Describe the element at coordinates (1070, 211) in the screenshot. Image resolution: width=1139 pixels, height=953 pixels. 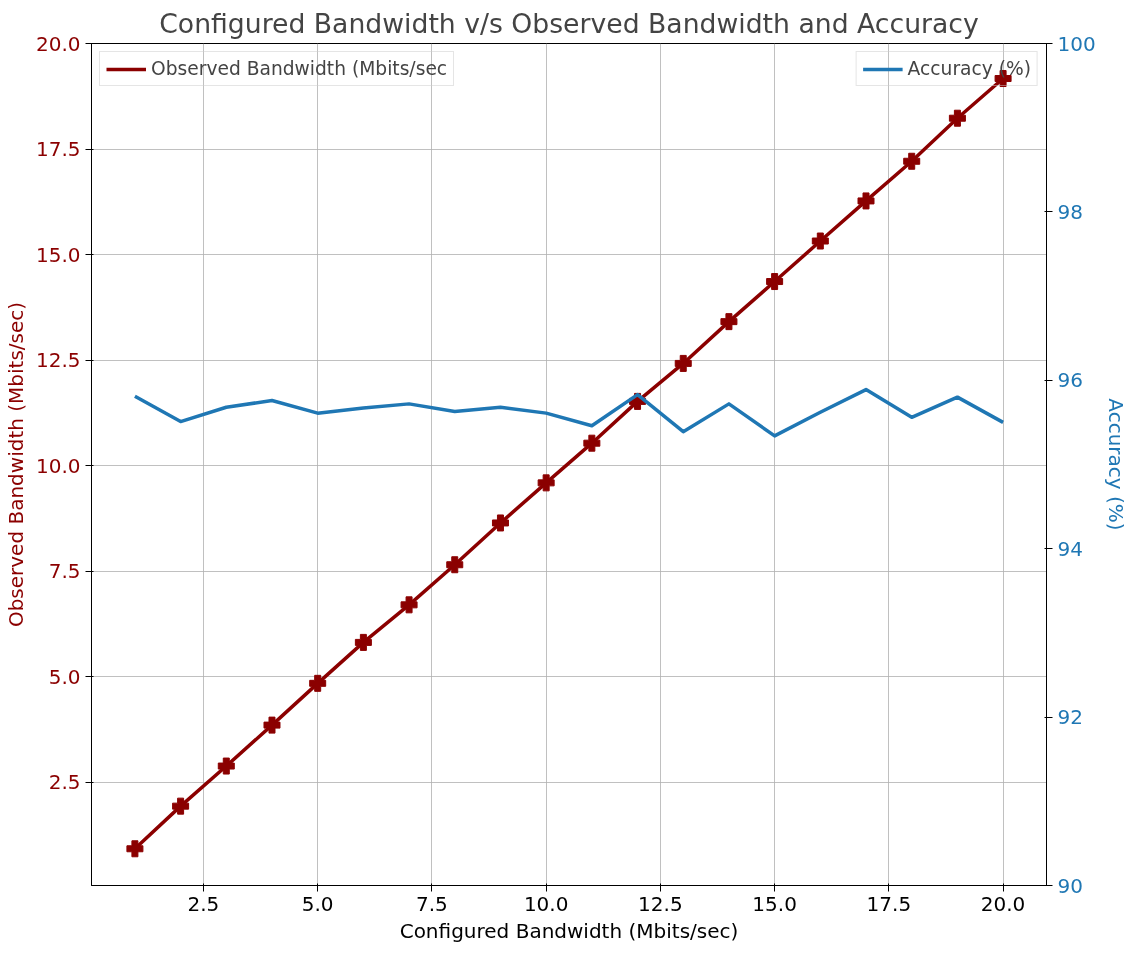
I see `y2-tick-label: 98` at that location.